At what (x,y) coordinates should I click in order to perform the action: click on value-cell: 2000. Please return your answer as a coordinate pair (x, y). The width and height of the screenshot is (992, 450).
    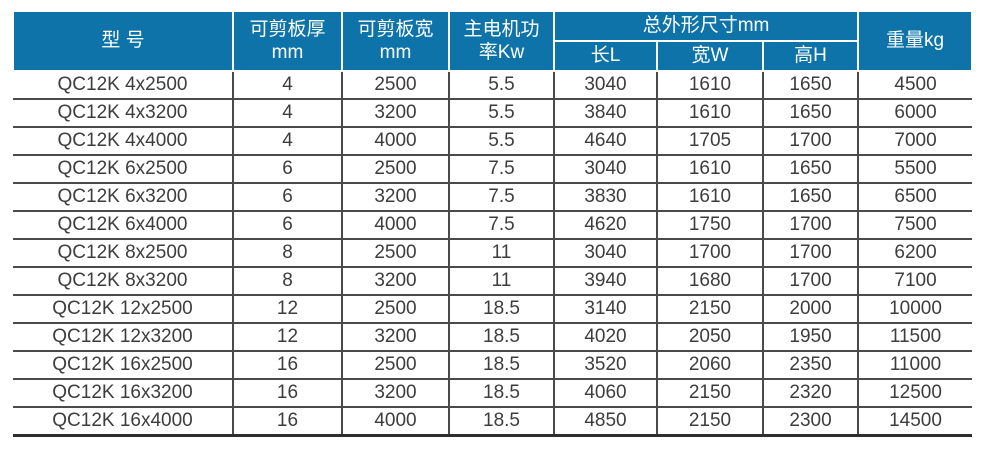
    Looking at the image, I should click on (810, 309).